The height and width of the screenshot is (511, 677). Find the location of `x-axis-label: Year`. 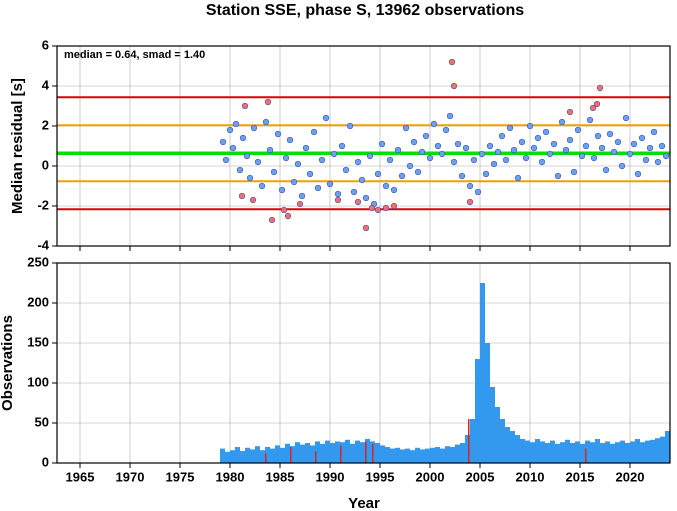

x-axis-label: Year is located at coordinates (364, 503).